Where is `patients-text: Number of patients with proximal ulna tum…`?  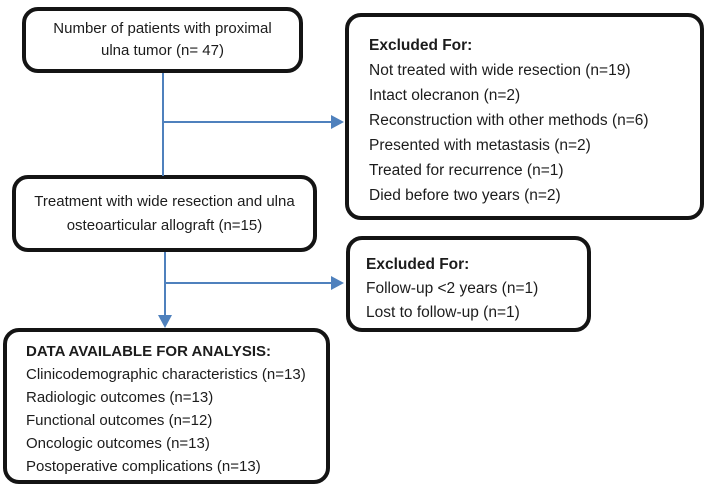
patients-text: Number of patients with proximal ulna tum… is located at coordinates (162, 40).